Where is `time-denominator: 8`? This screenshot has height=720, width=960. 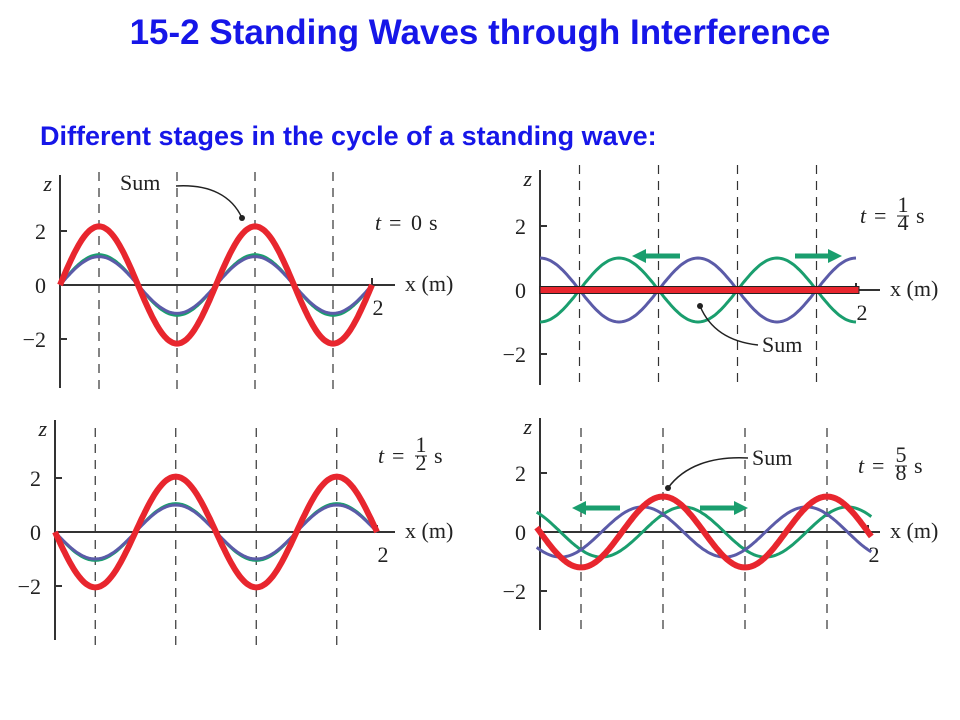 time-denominator: 8 is located at coordinates (901, 472).